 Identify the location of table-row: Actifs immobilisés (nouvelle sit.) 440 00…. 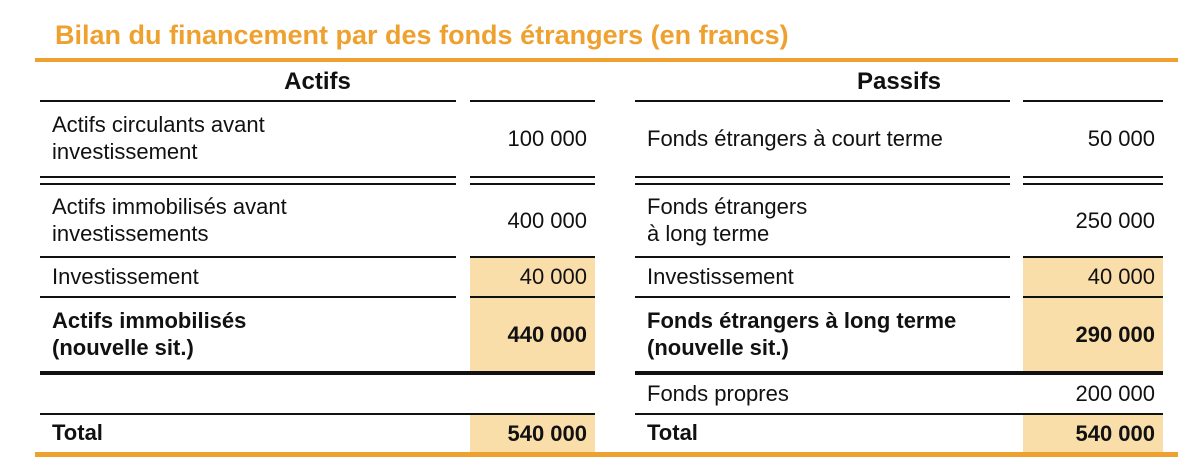
(317, 334).